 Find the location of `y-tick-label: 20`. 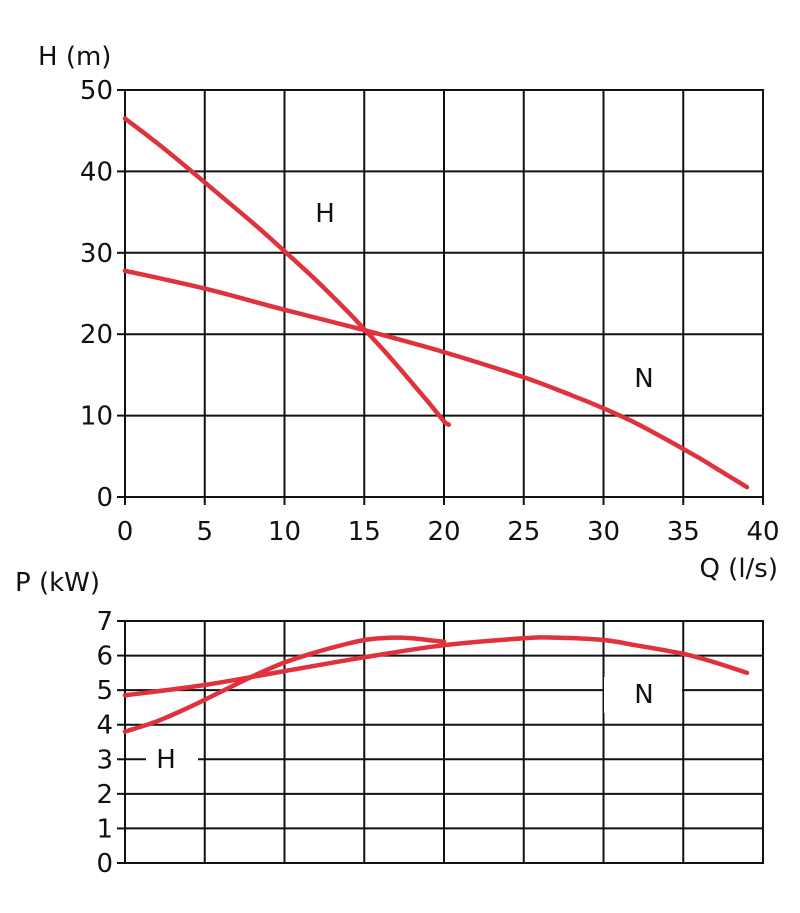

y-tick-label: 20 is located at coordinates (96, 335).